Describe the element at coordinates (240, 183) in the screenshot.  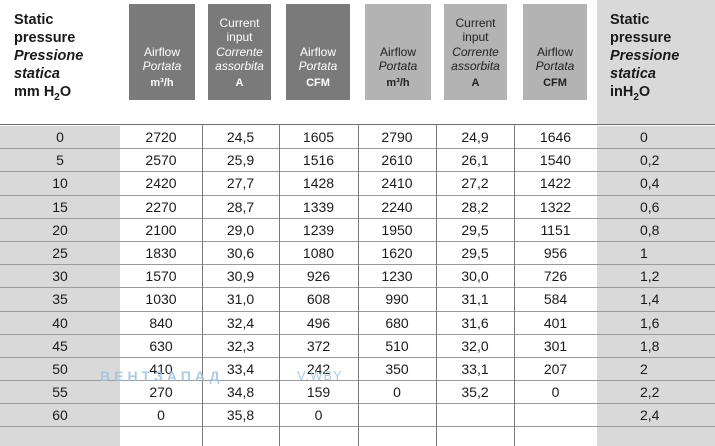
I see `table-cell: 27,7` at that location.